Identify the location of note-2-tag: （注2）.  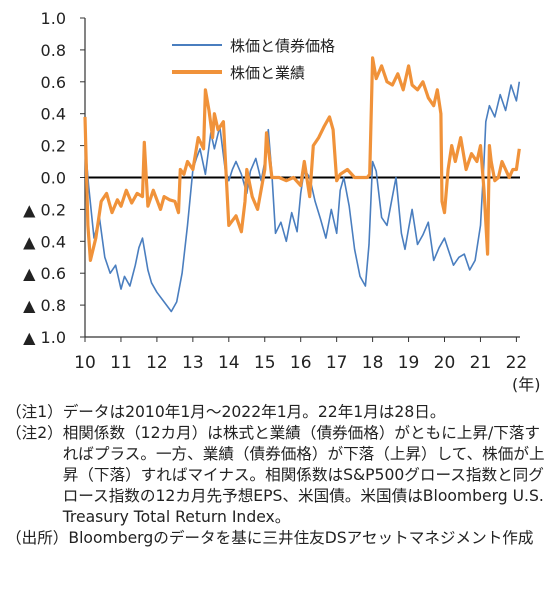
(34, 433).